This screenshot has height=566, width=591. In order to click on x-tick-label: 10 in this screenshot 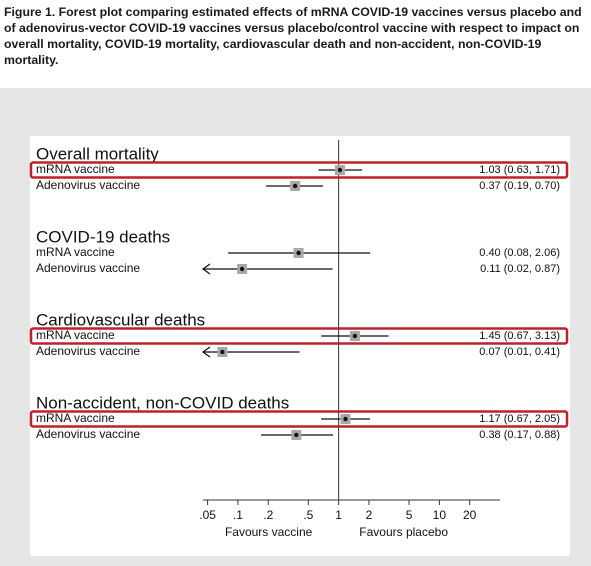, I will do `click(440, 515)`.